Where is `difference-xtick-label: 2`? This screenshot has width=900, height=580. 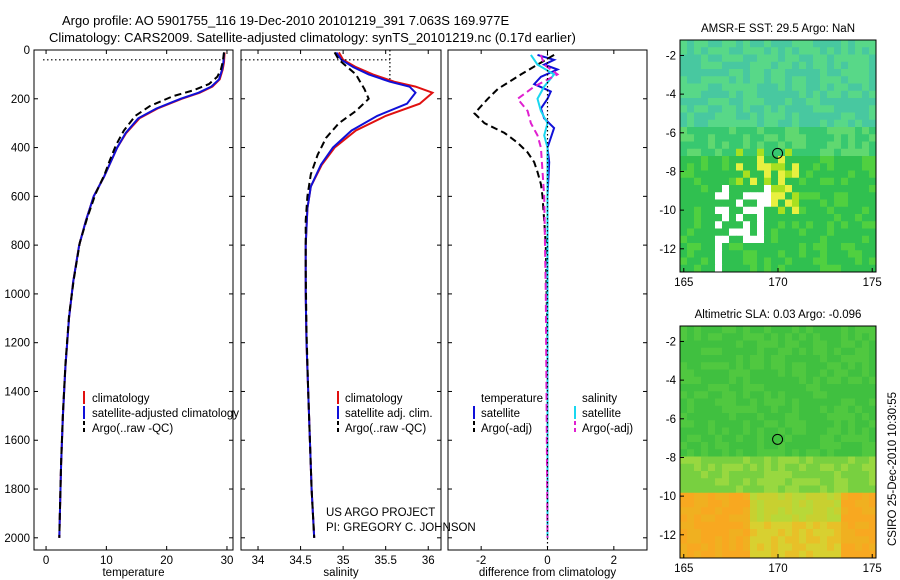
difference-xtick-label: 2 is located at coordinates (614, 561).